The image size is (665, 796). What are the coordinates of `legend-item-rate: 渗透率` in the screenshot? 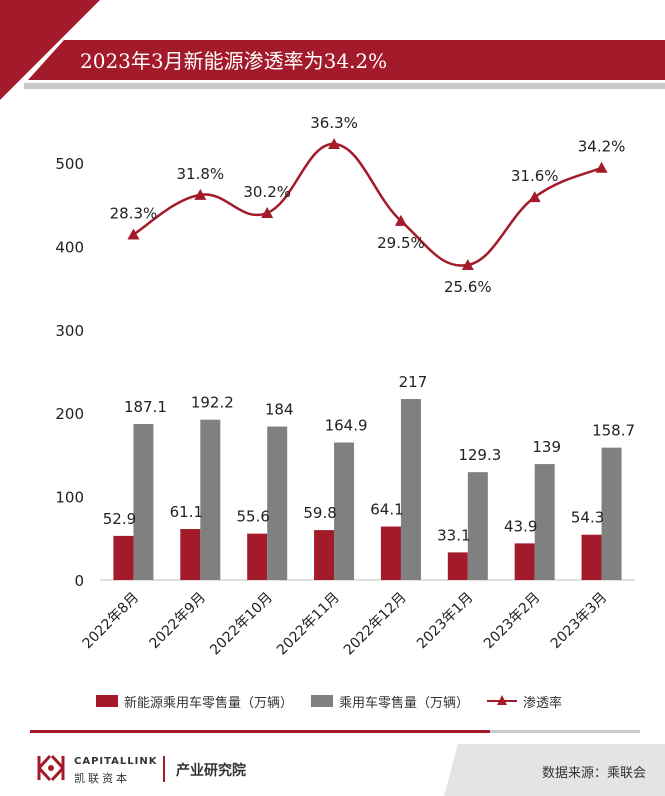 It's located at (524, 701).